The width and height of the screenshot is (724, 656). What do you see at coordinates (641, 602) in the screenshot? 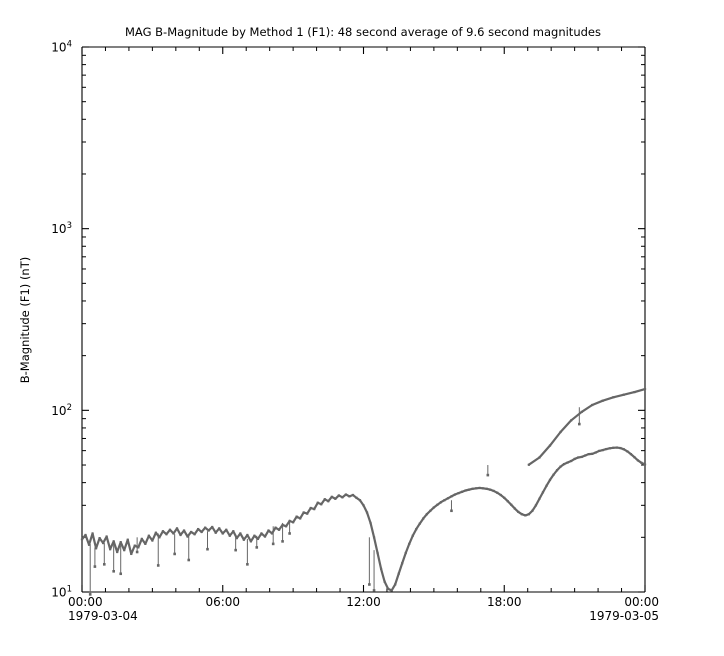
I see `x-tick-label: 00:00` at bounding box center [641, 602].